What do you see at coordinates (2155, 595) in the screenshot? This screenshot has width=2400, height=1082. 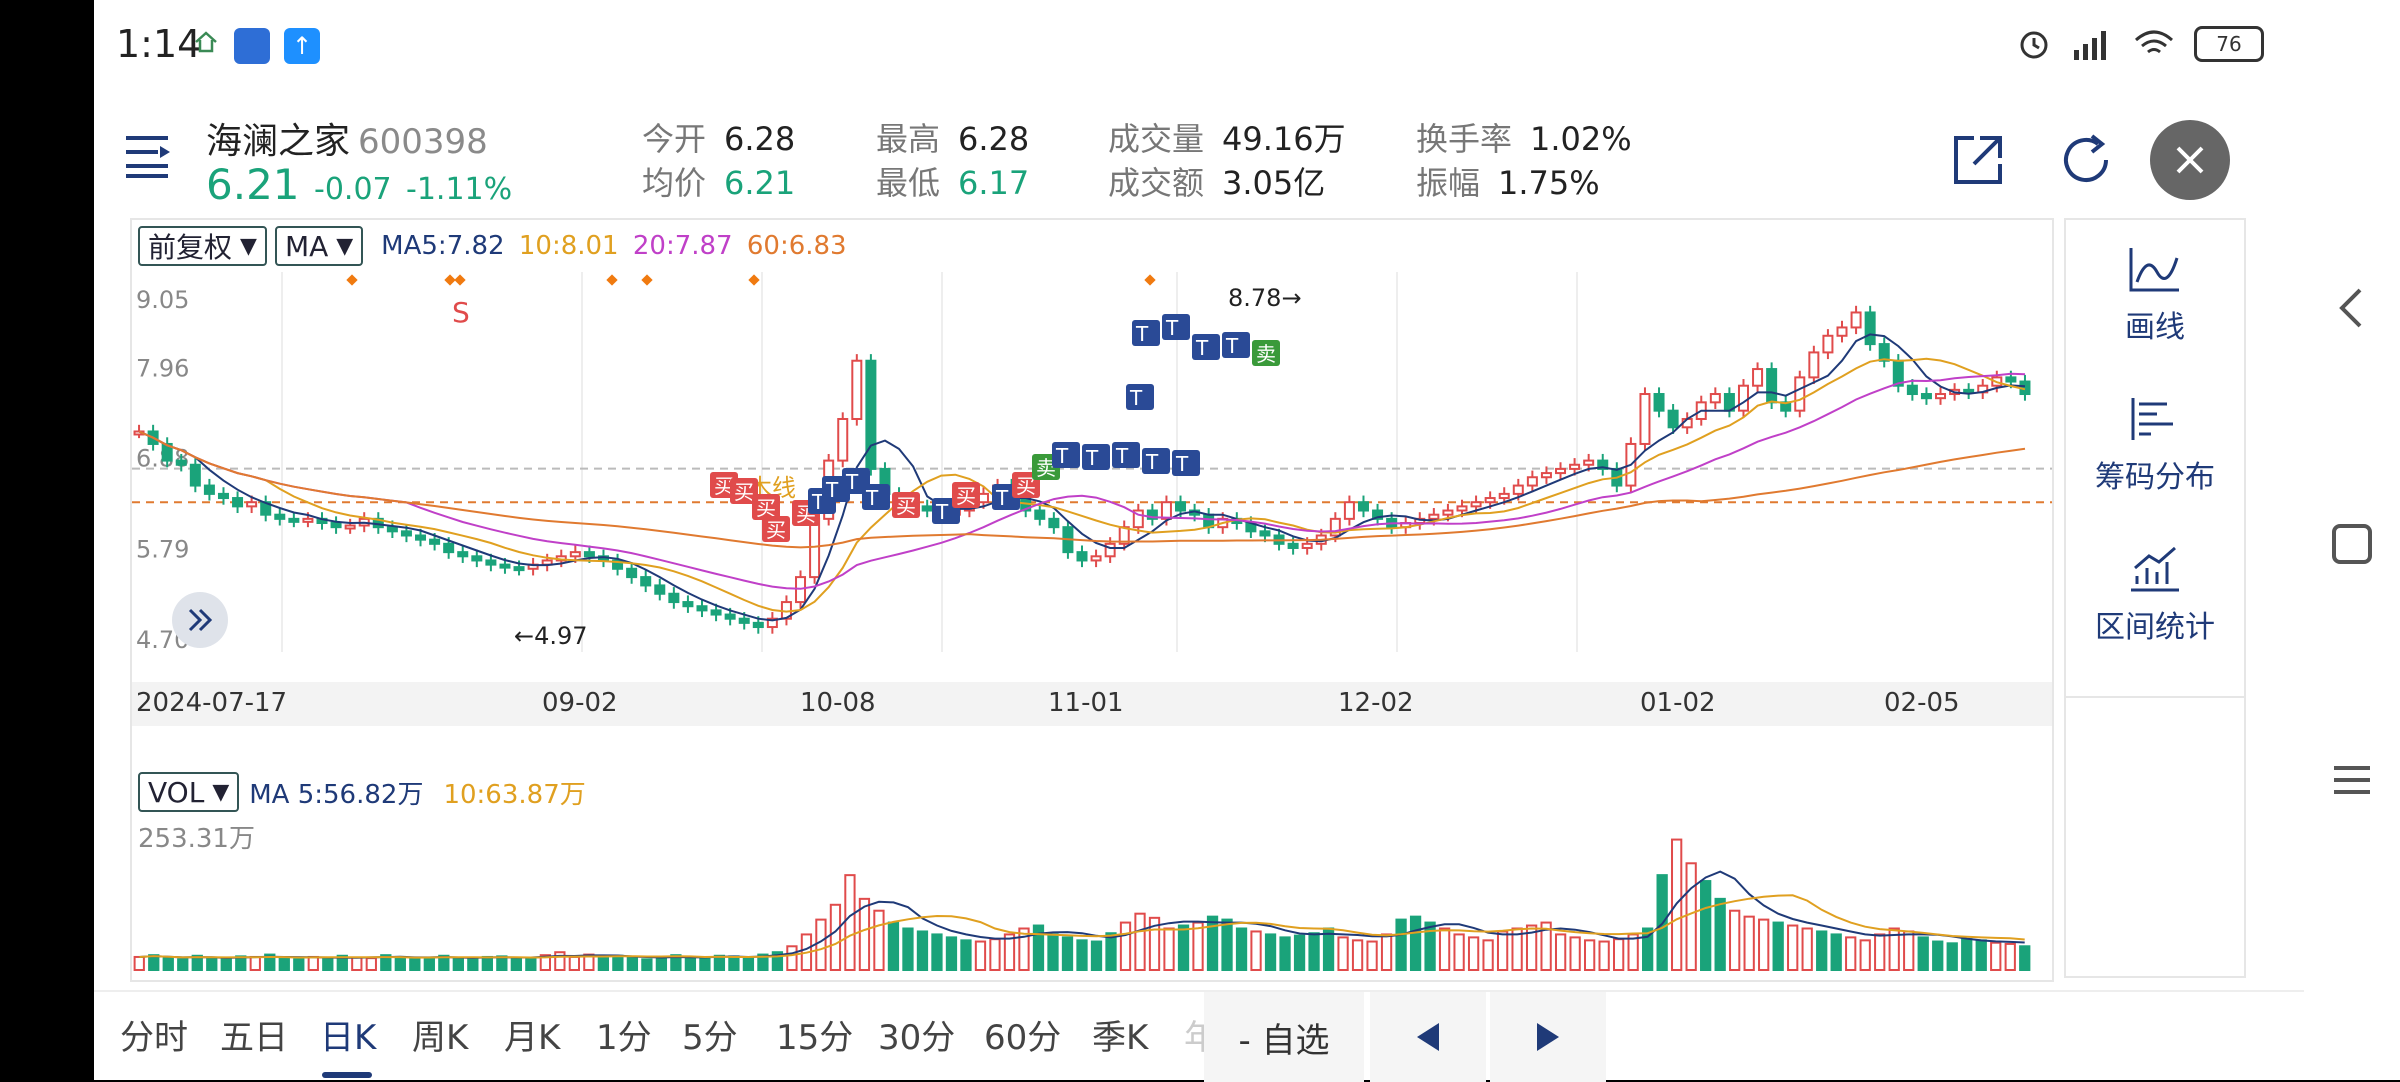 I see `interval-stats-tool: 区间统计` at bounding box center [2155, 595].